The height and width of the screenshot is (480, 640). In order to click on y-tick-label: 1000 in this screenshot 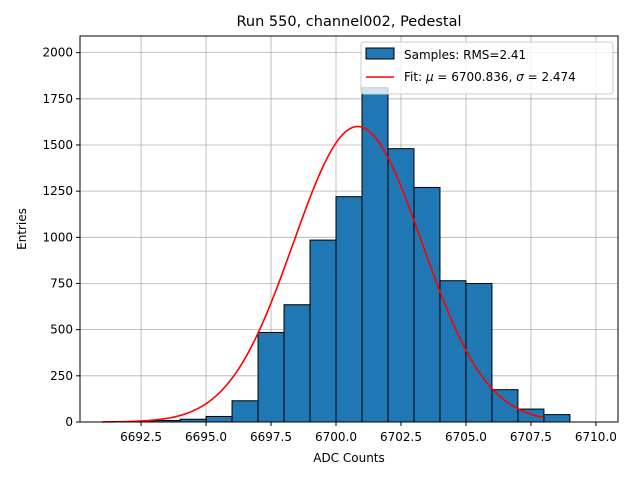, I will do `click(57, 237)`.